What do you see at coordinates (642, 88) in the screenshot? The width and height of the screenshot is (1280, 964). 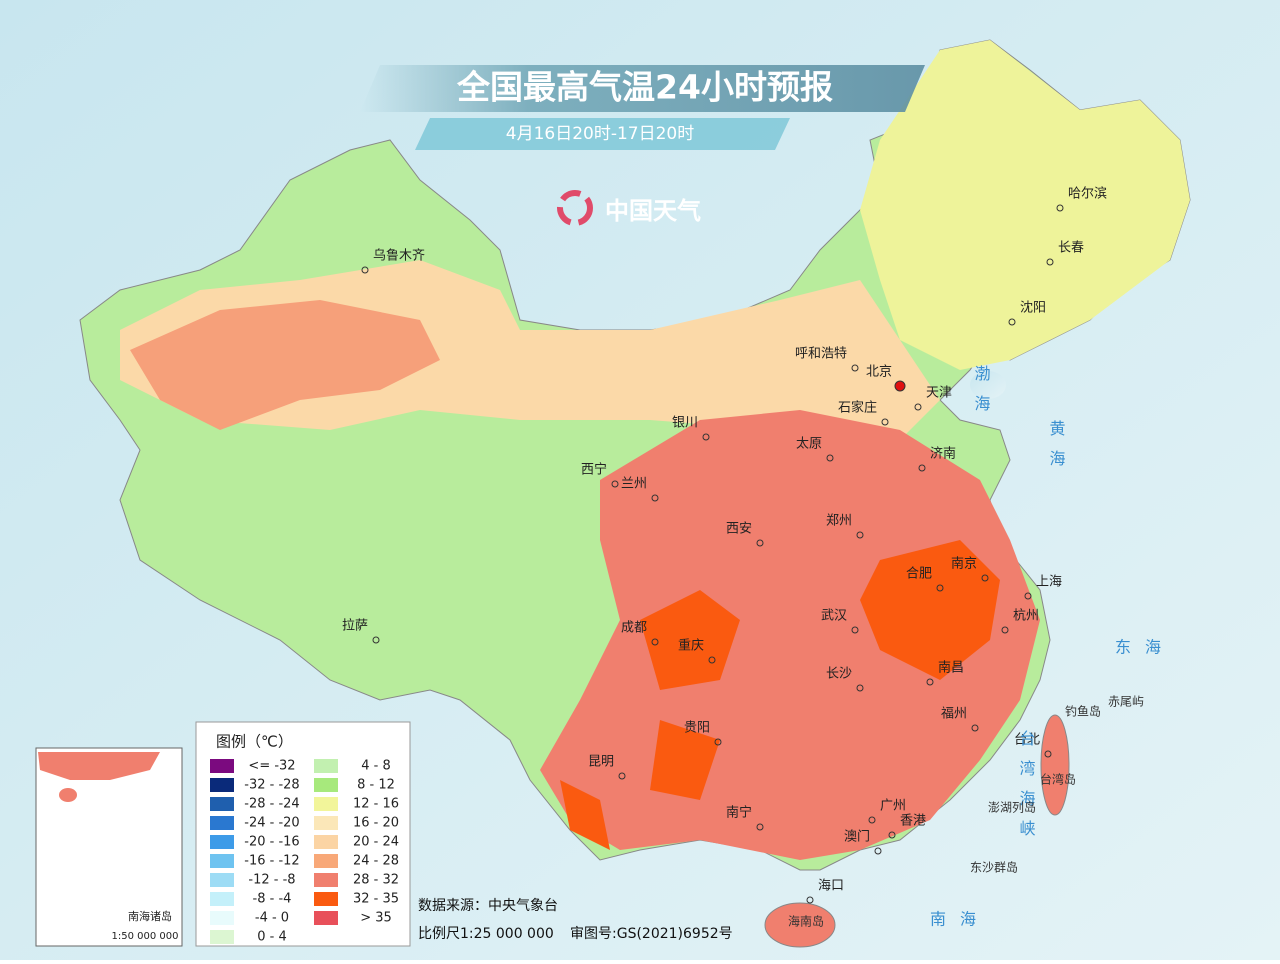 I see `title-band` at bounding box center [642, 88].